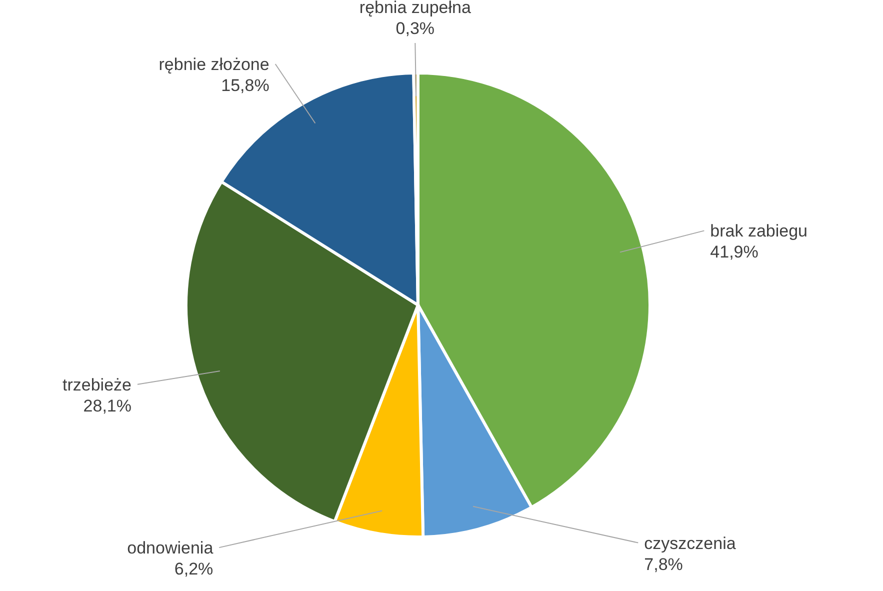  I want to click on data-label: 6,2%, so click(194, 569).